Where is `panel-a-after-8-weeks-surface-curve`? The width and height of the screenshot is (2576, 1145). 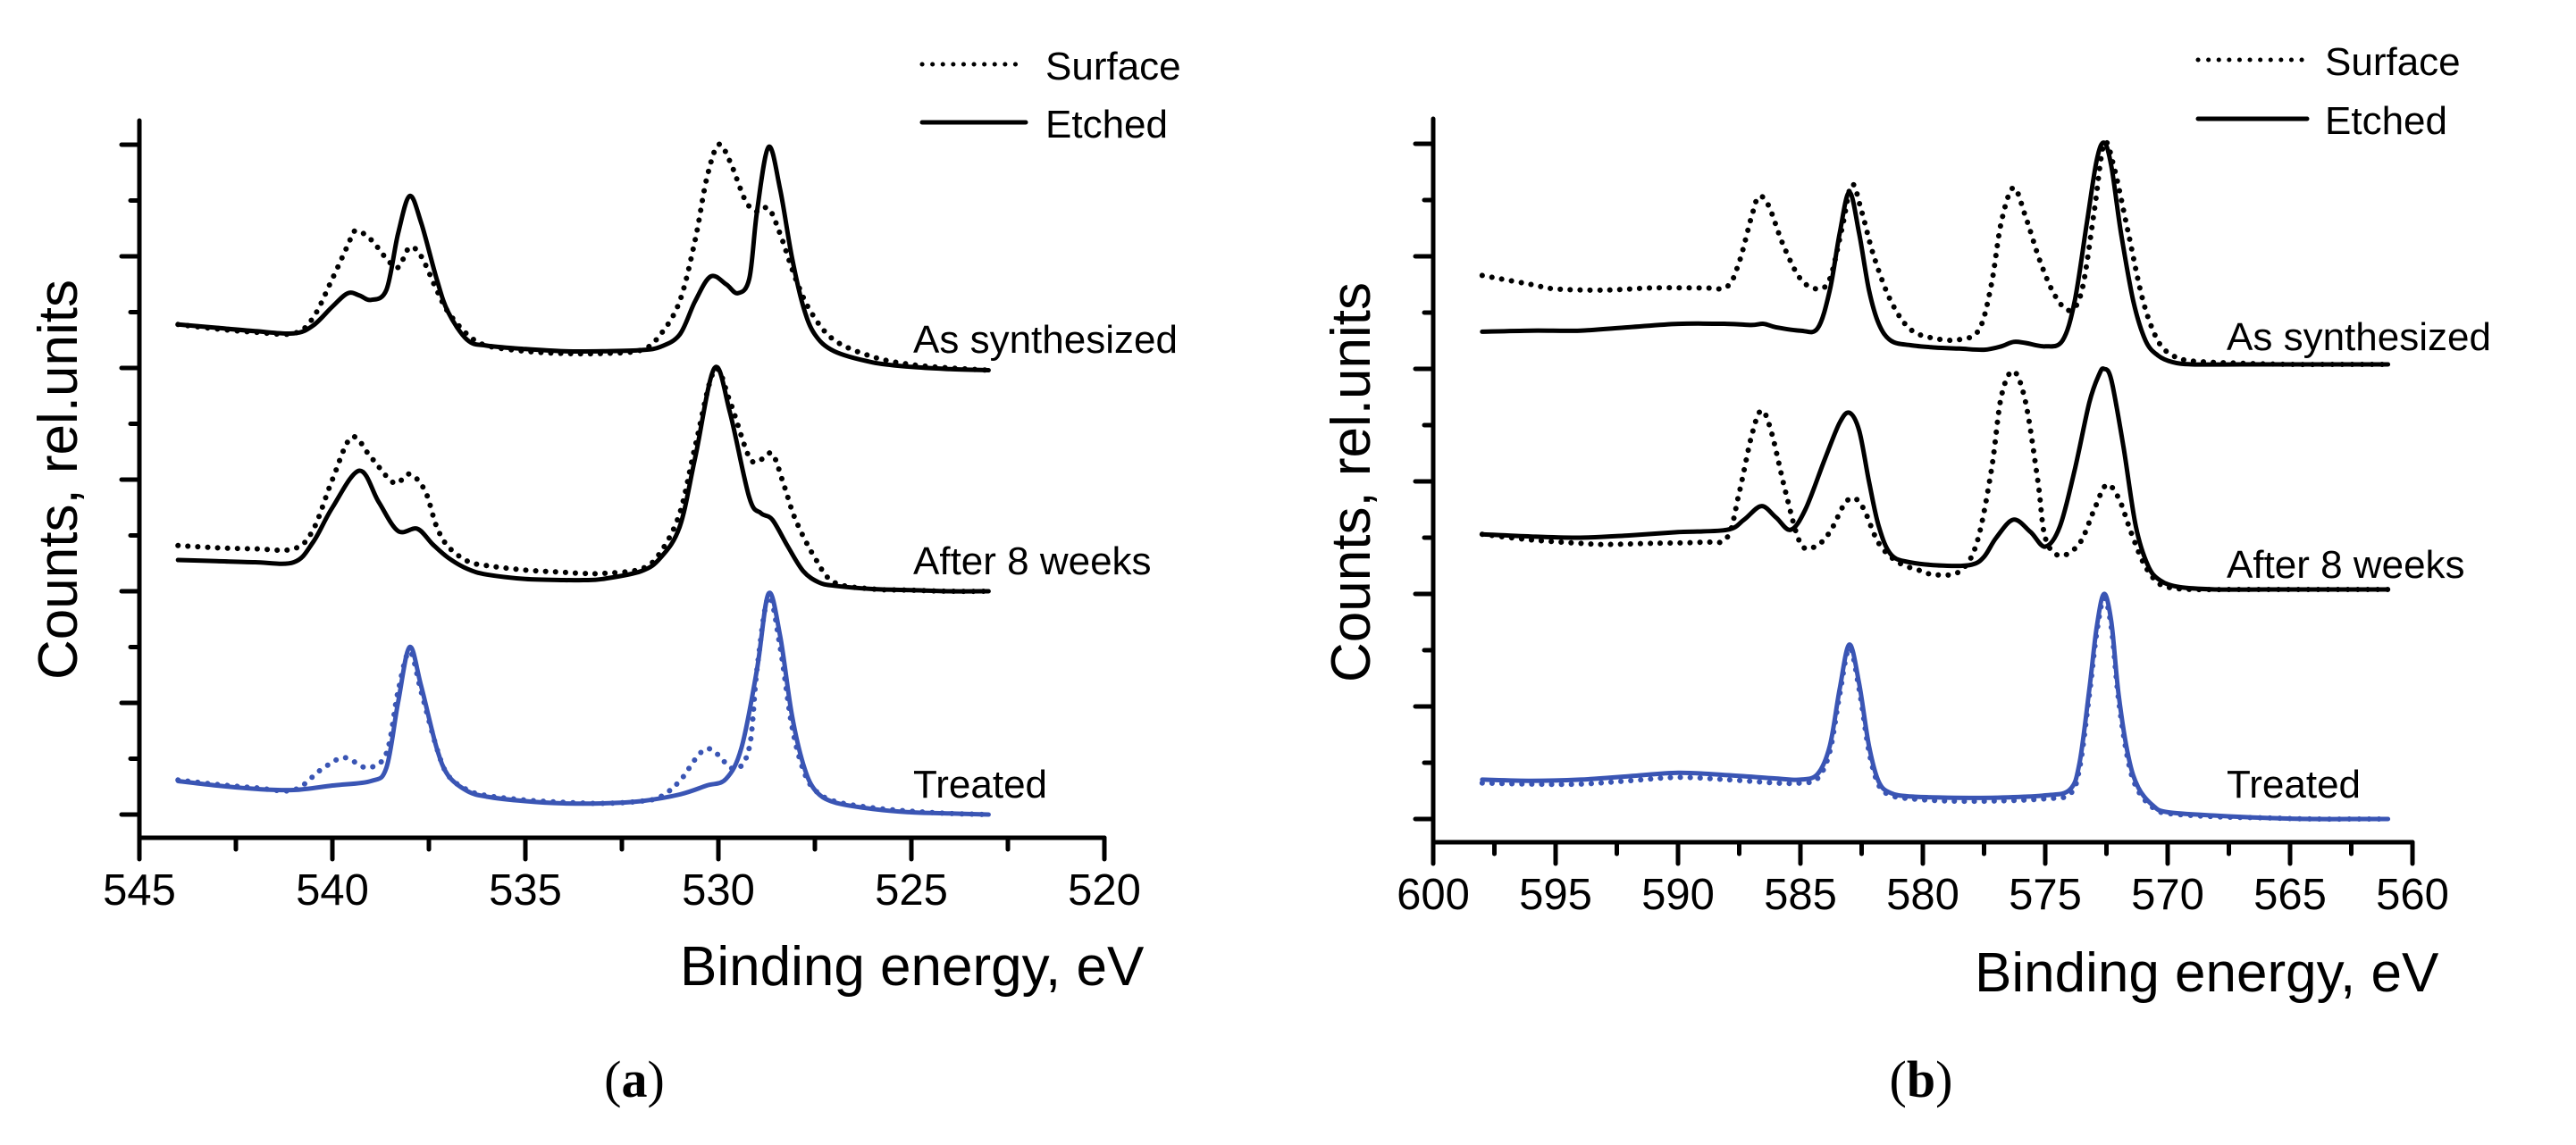
panel-a-after-8-weeks-surface-curve is located at coordinates (583, 480).